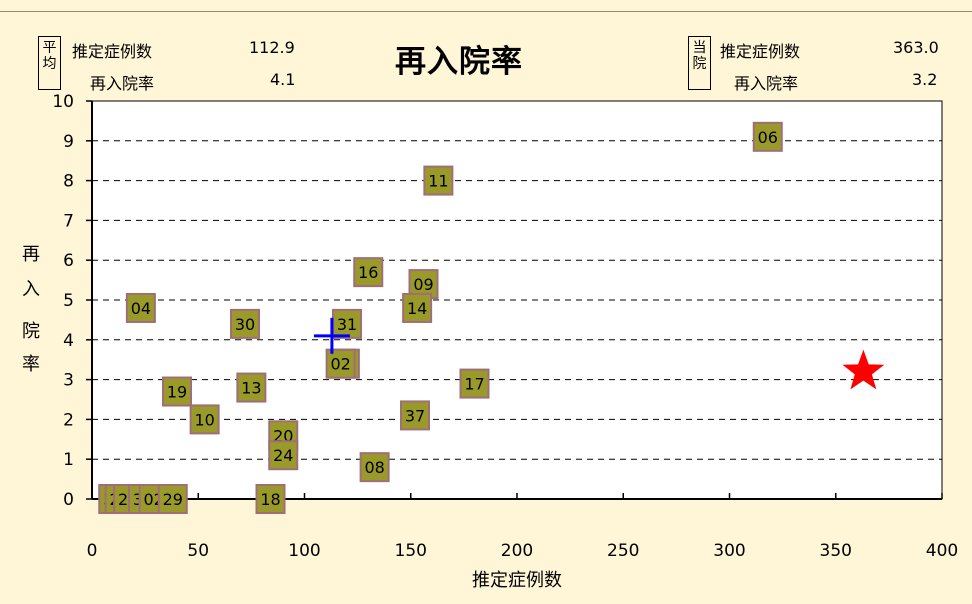  I want to click on x-tick-label: 250, so click(623, 551).